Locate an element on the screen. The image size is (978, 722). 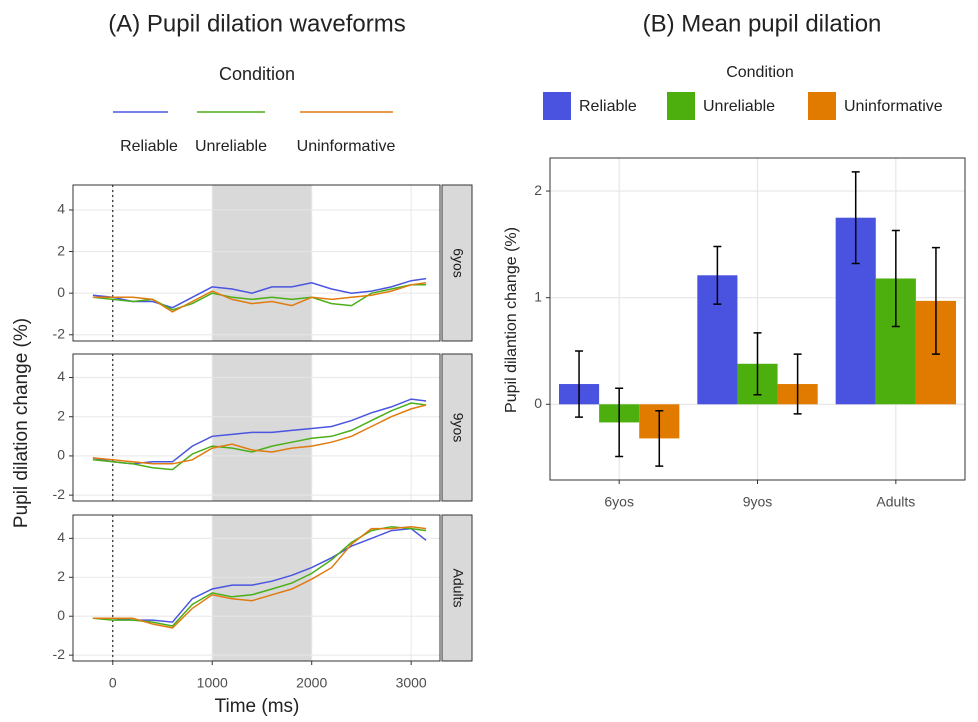
chart-title: (B) Mean pupil dilation is located at coordinates (762, 23).